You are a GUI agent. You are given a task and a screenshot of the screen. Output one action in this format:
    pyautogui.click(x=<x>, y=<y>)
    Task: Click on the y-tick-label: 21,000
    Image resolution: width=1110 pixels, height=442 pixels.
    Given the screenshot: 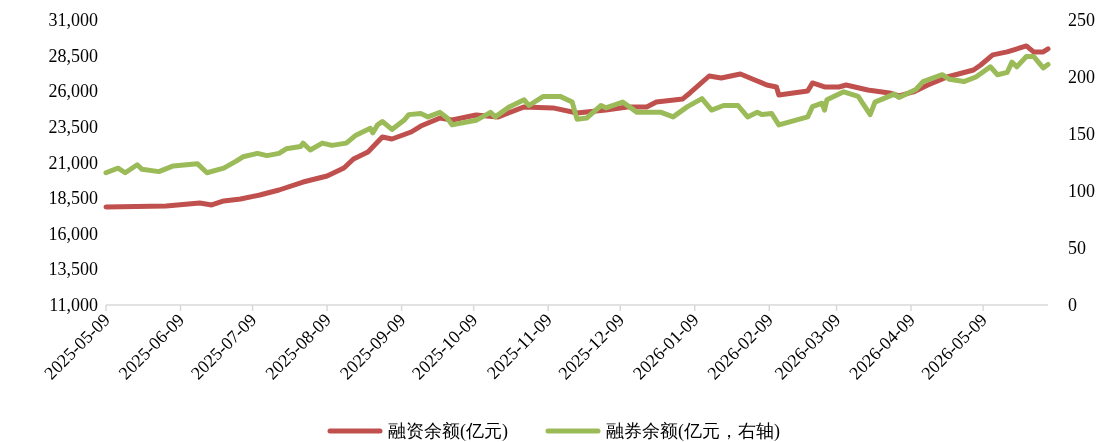 What is the action you would take?
    pyautogui.click(x=73, y=162)
    